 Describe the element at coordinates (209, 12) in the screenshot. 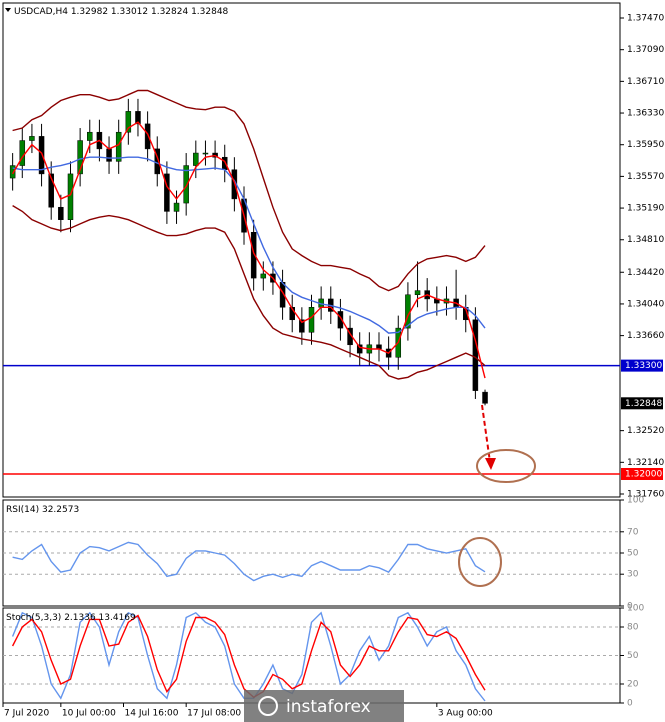

I see `quote-value: 1.32848` at that location.